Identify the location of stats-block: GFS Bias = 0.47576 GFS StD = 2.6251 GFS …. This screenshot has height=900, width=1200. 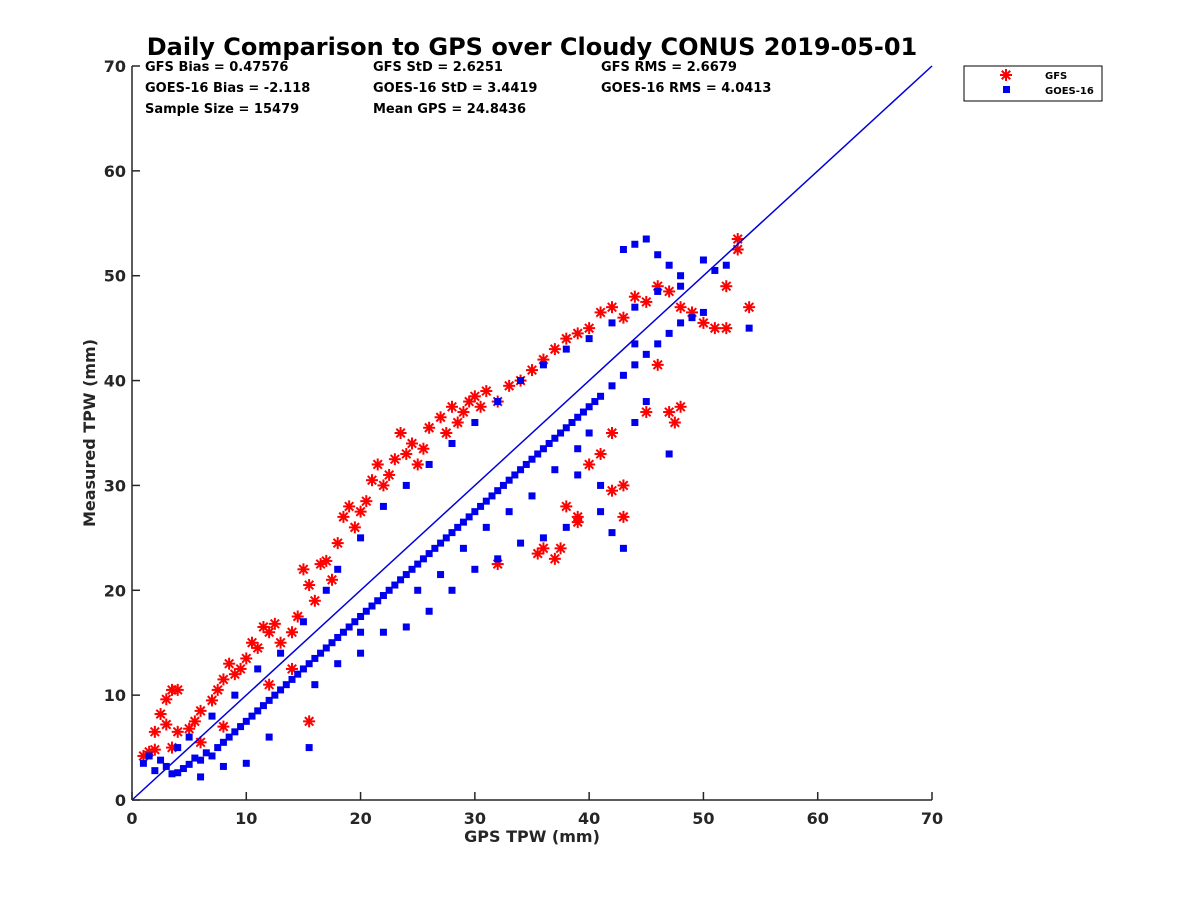
(458, 88).